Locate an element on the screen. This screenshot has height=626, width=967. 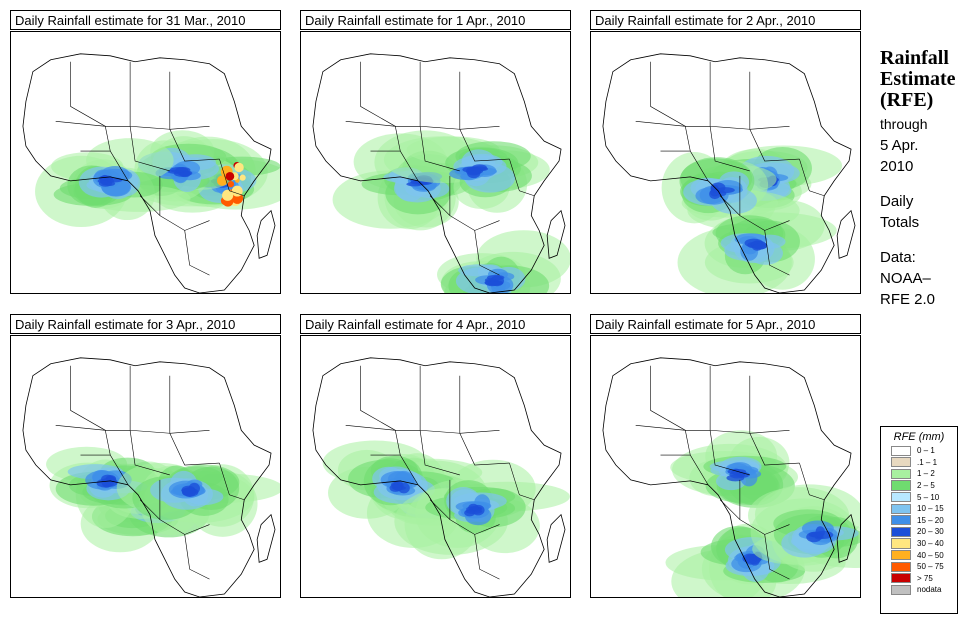
legend-item: 30 – 40 is located at coordinates (919, 544).